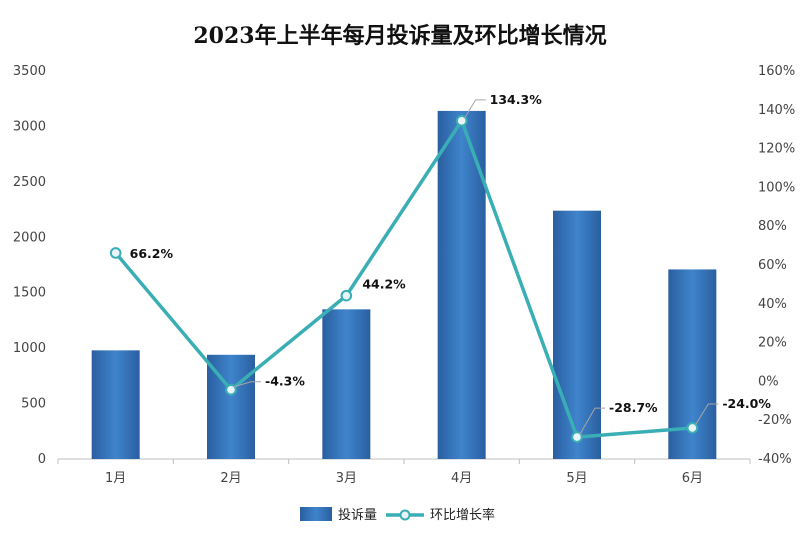 This screenshot has width=800, height=544. What do you see at coordinates (405, 515) in the screenshot?
I see `legend-swatch-marker` at bounding box center [405, 515].